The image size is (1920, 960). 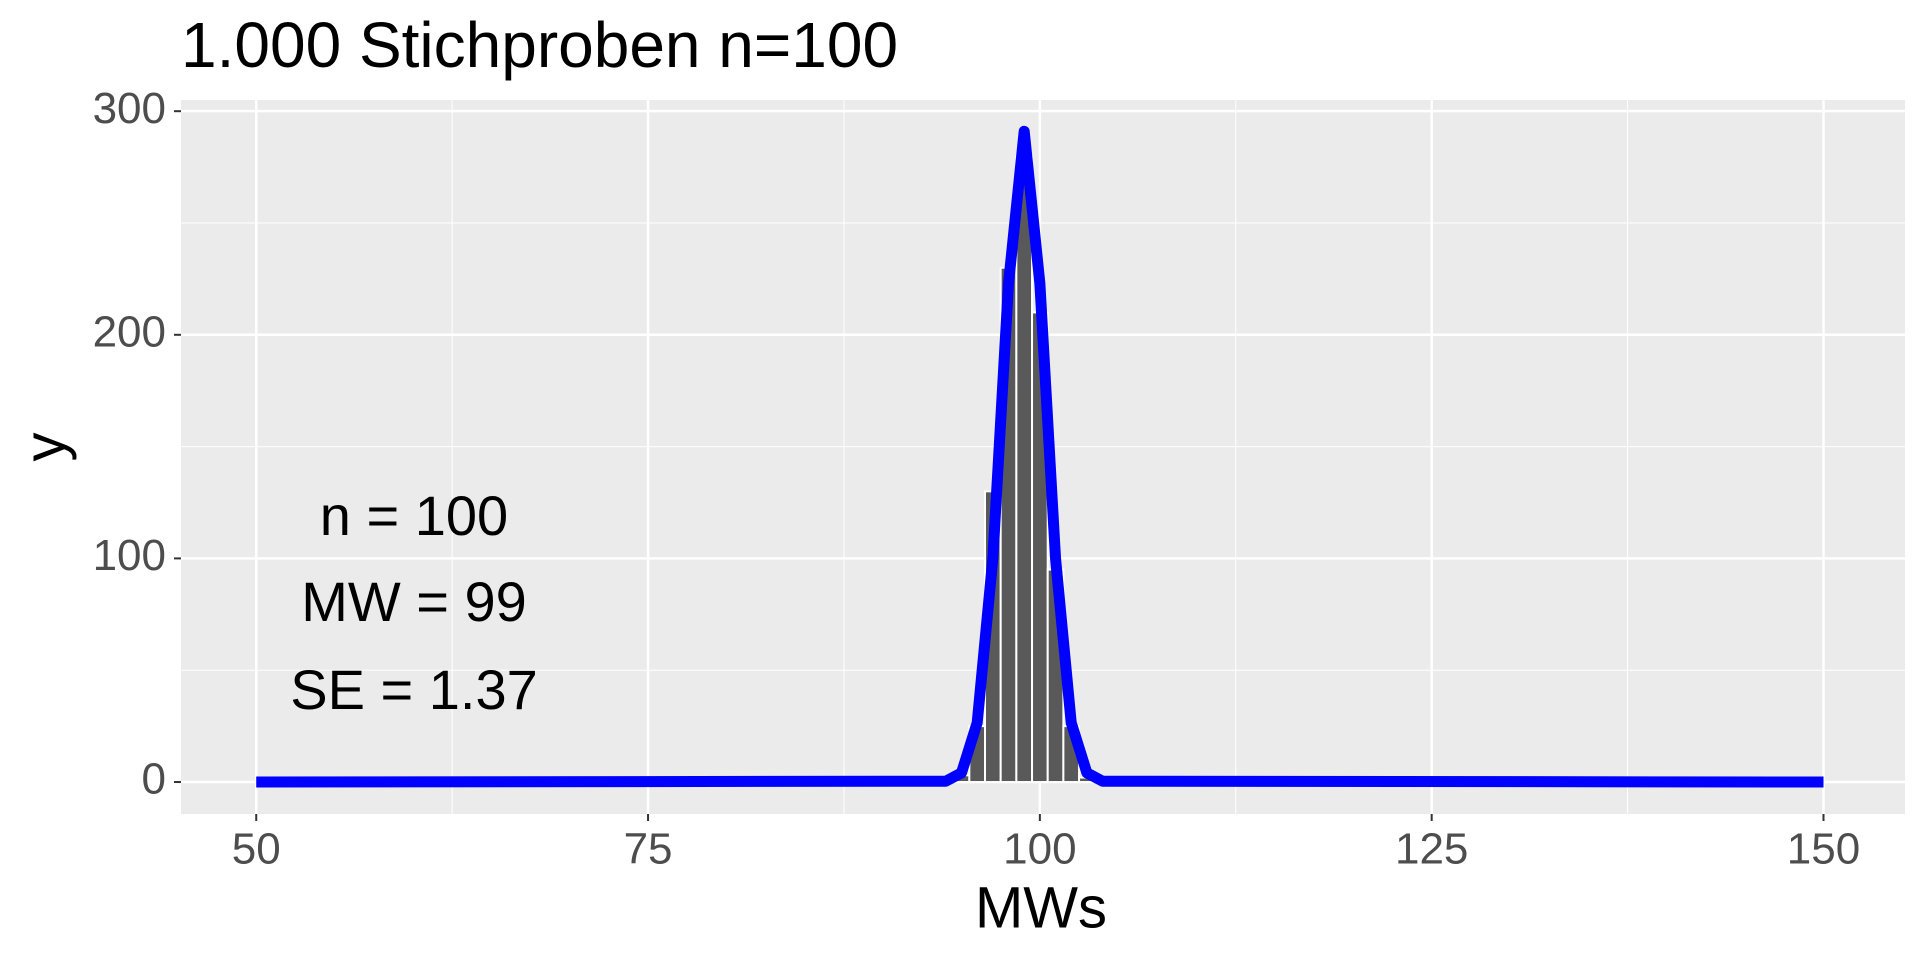 What do you see at coordinates (648, 849) in the screenshot?
I see `x-tick-label: 75` at bounding box center [648, 849].